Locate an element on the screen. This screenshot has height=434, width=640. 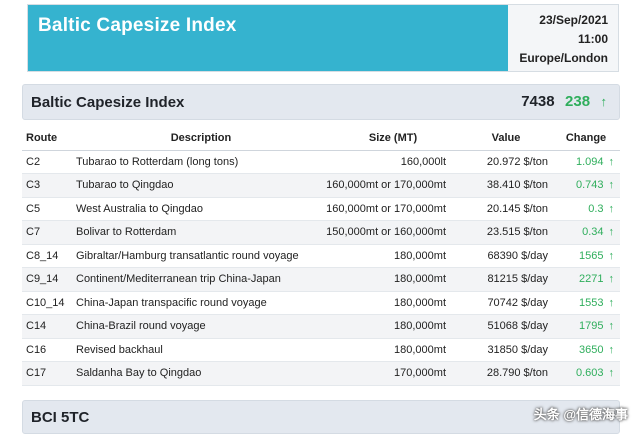
banner-date: 23/Sep/2021 is located at coordinates (573, 20).